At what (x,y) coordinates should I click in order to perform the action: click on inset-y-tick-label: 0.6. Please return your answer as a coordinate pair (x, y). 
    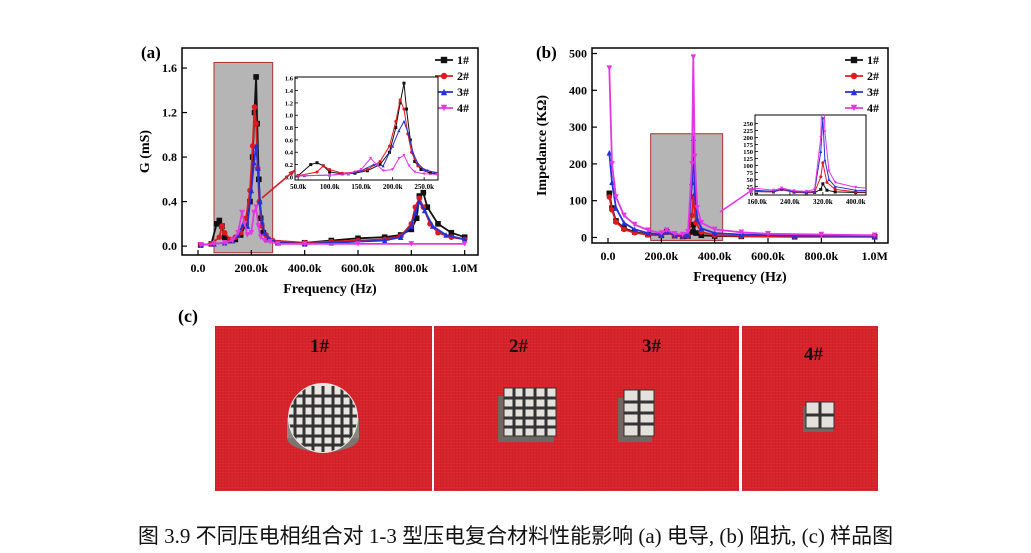
    Looking at the image, I should click on (289, 140).